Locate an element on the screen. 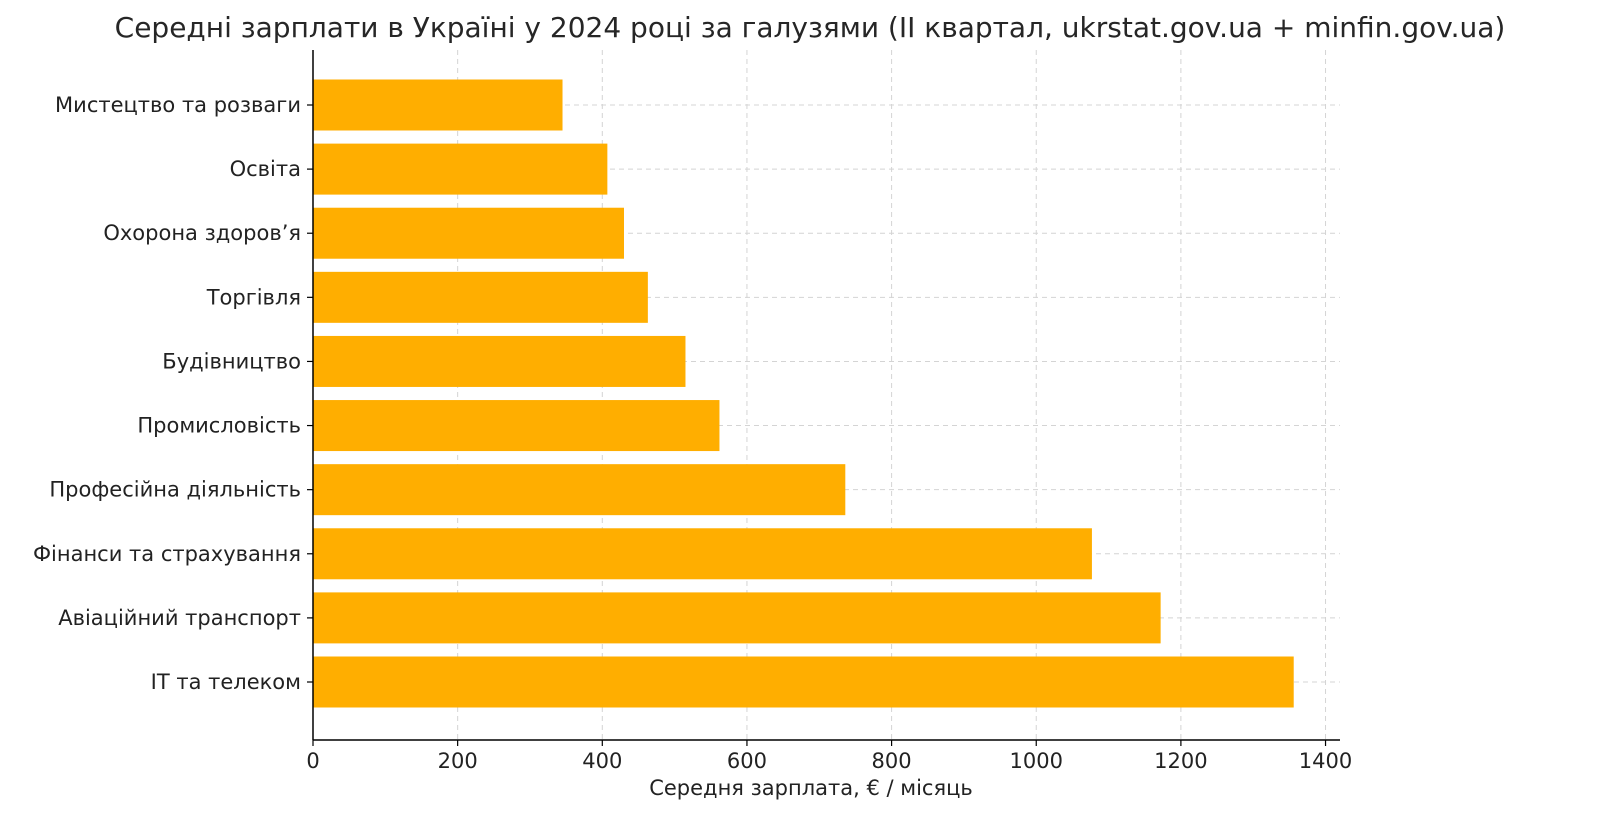  x-tick-label-1: 200 is located at coordinates (458, 761).